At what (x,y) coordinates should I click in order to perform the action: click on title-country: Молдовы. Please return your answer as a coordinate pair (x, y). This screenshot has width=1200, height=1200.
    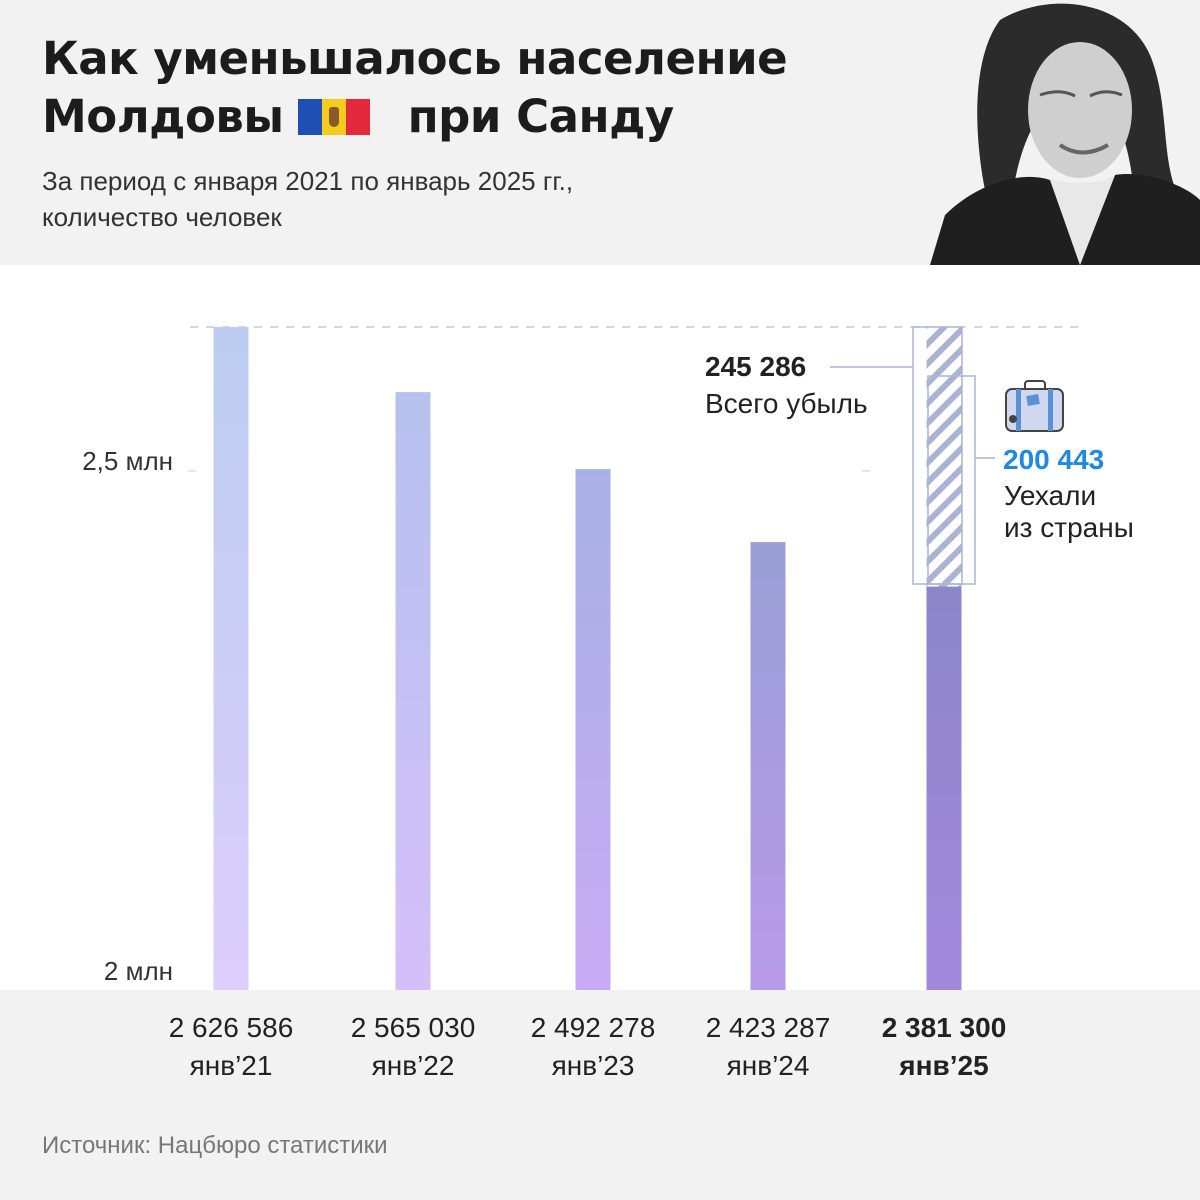
    Looking at the image, I should click on (163, 116).